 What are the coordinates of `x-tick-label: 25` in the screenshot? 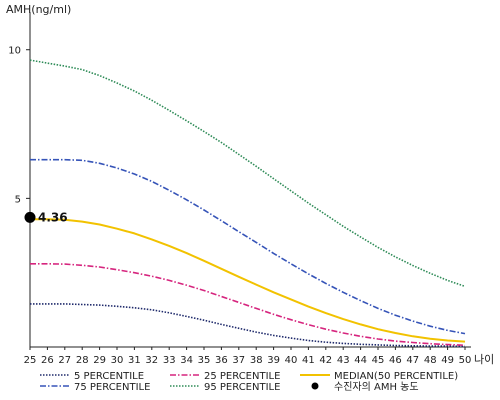 It's located at (30, 360).